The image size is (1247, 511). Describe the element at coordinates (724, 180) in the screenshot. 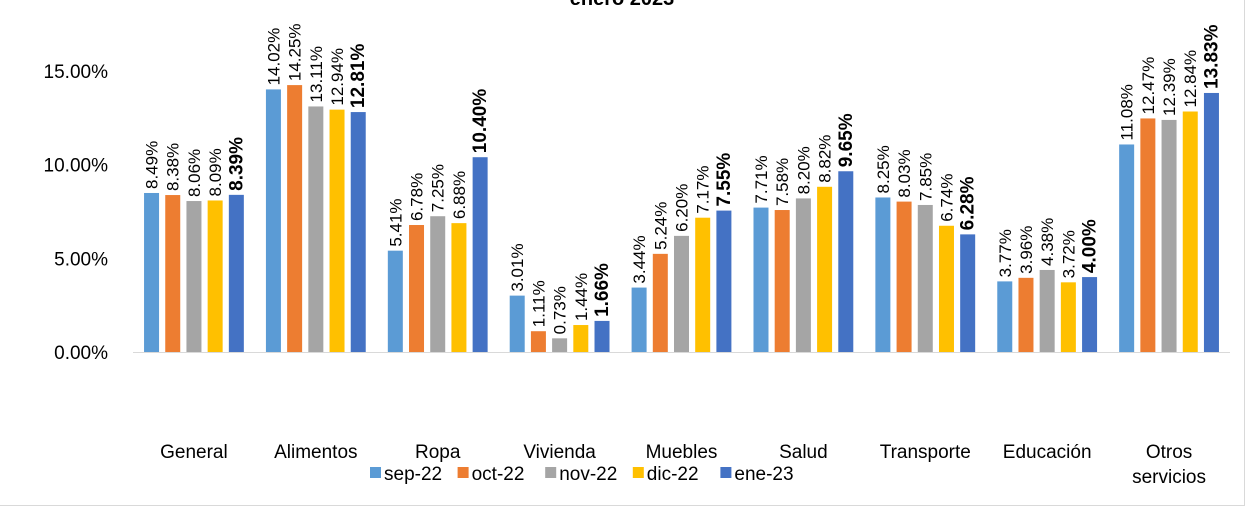

I see `data-label: 7.55%` at that location.